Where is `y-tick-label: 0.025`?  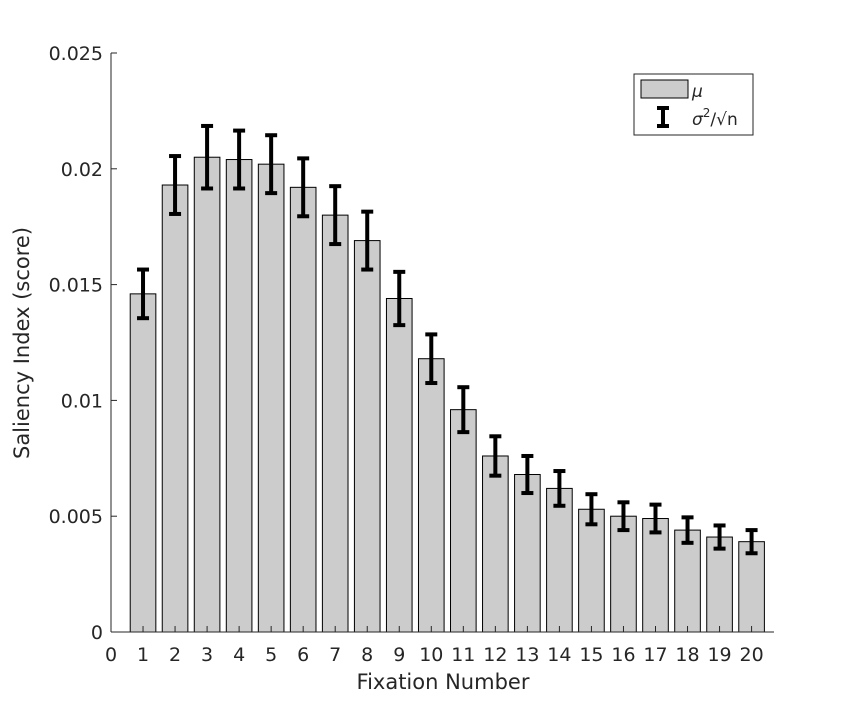
y-tick-label: 0.025 is located at coordinates (76, 54).